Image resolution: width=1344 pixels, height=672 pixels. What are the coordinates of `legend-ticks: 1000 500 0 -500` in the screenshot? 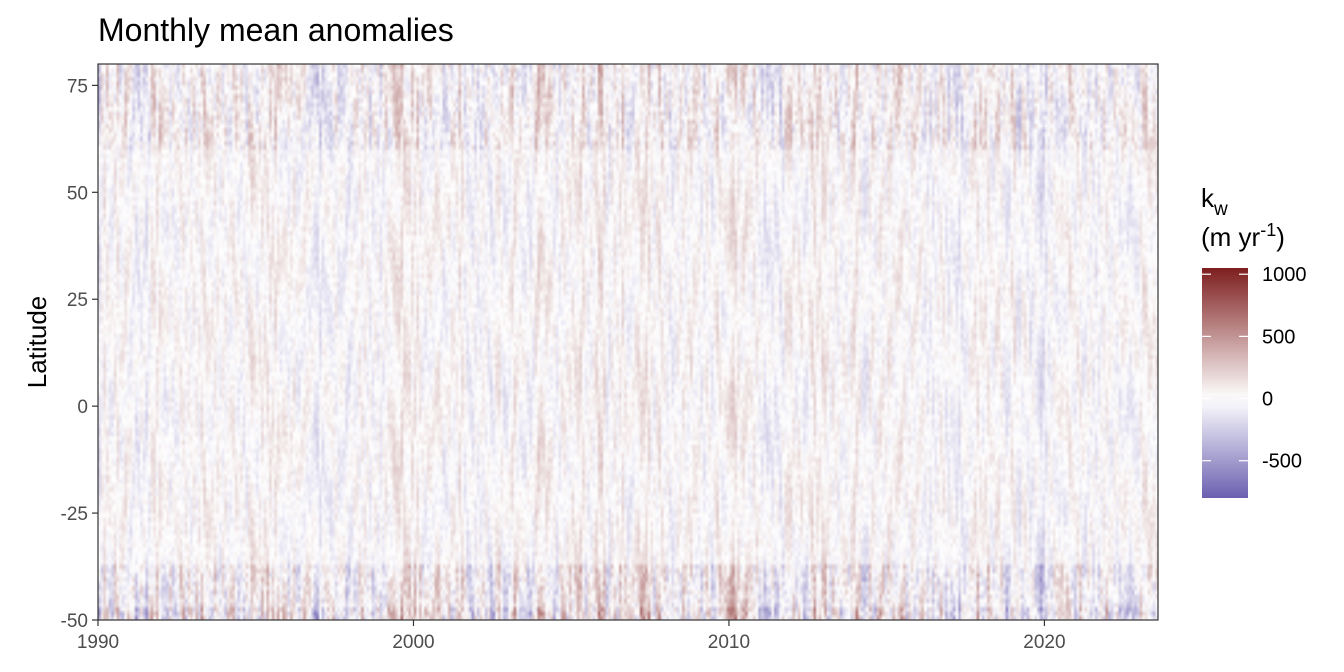 It's located at (1254, 368).